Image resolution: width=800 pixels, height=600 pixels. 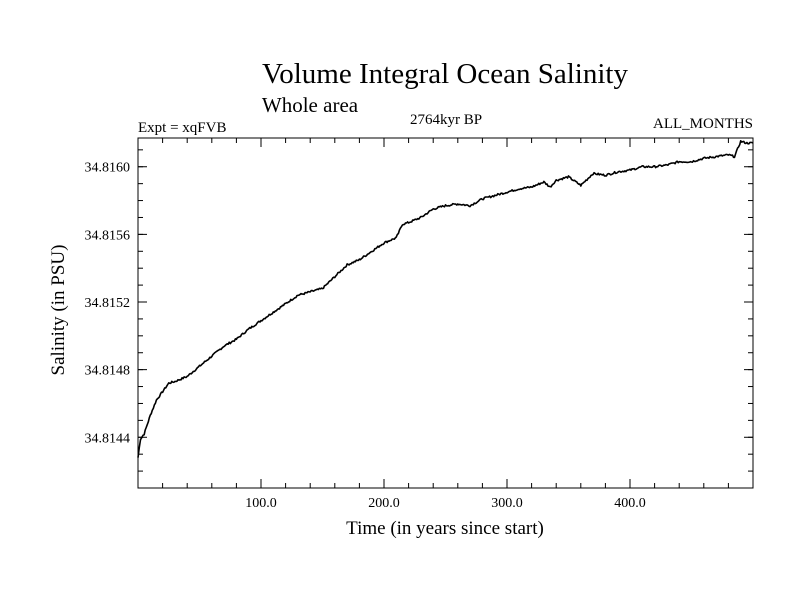 I want to click on experiment-label: Expt = xqFVB, so click(x=182, y=128).